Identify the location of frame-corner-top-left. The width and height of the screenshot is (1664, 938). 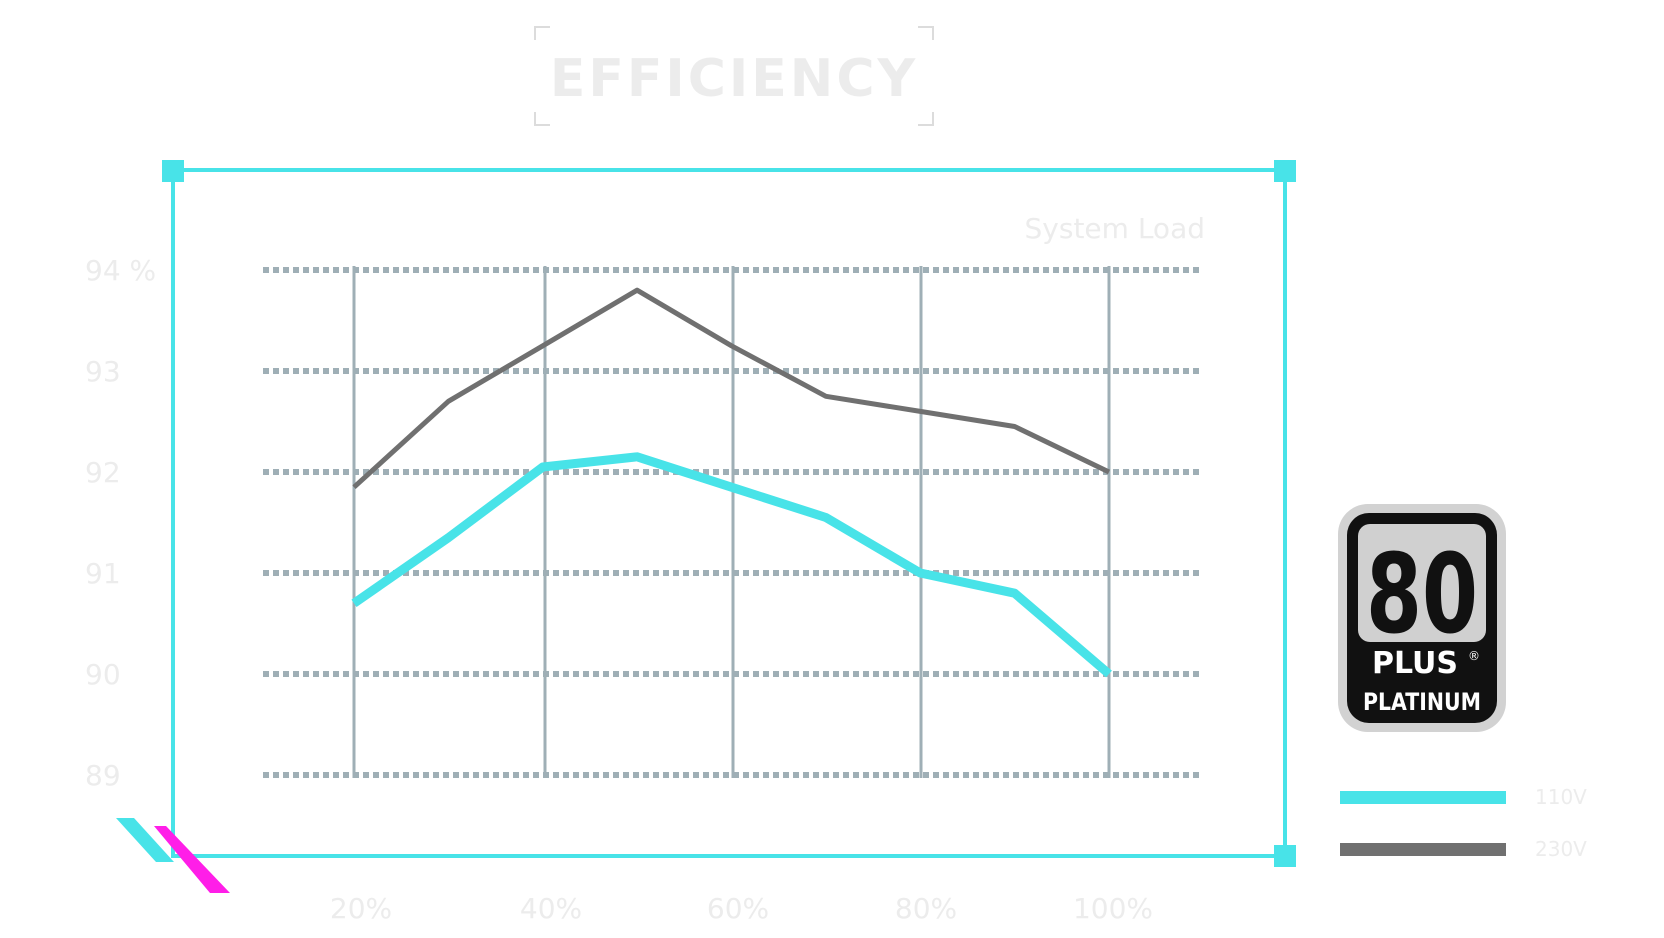
(173, 171).